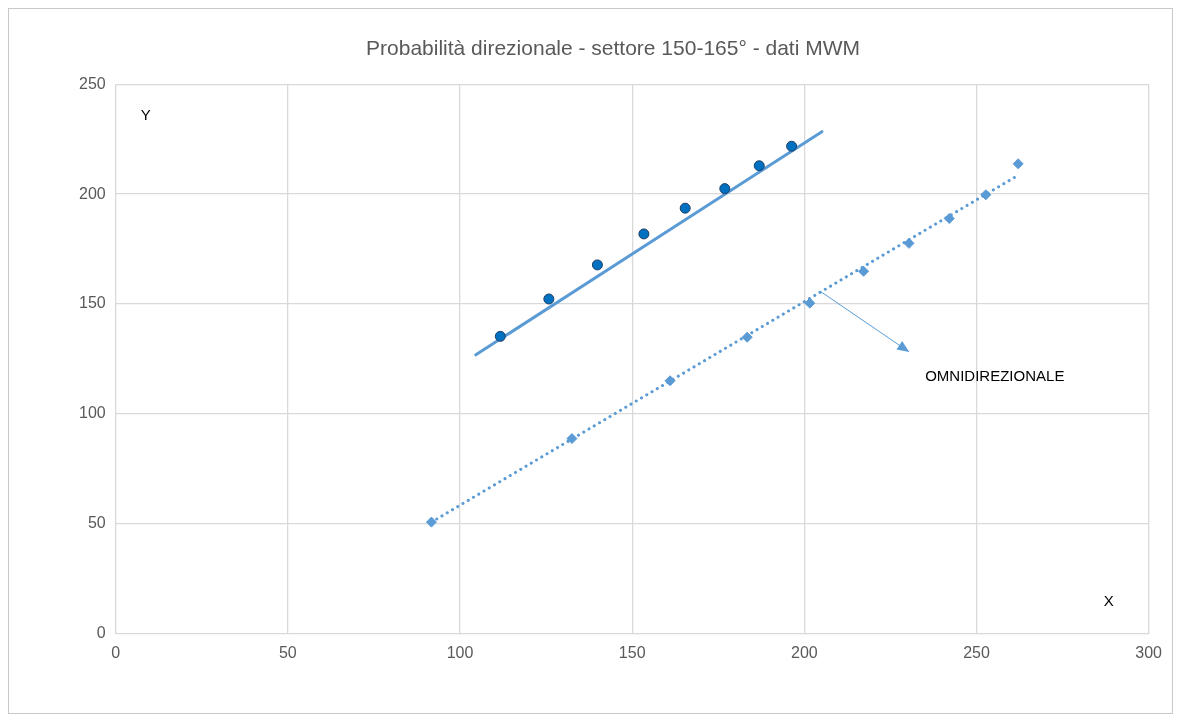 This screenshot has width=1181, height=722. What do you see at coordinates (96, 523) in the screenshot?
I see `y-tick-label: 50` at bounding box center [96, 523].